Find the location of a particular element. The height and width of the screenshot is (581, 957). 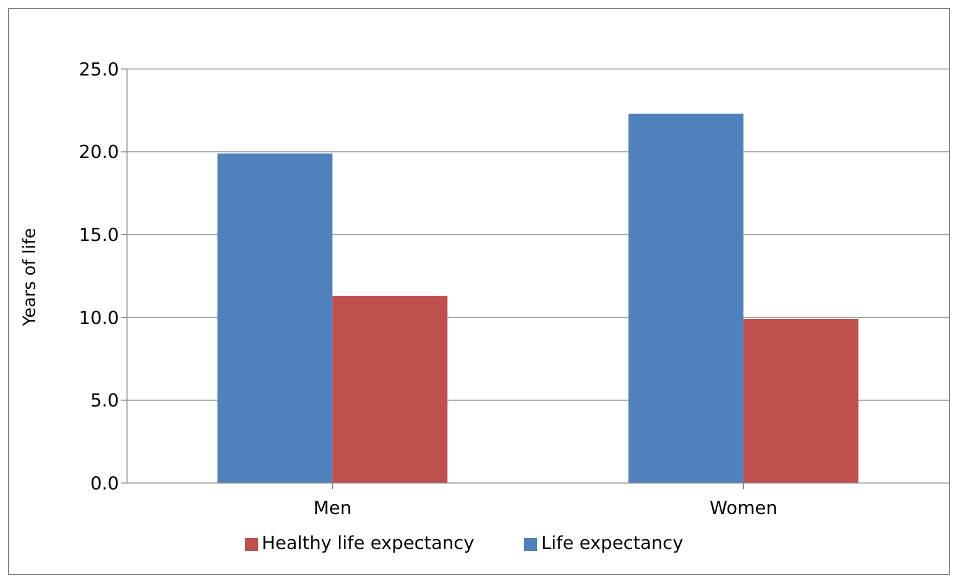

y-tick-label: 20.0 is located at coordinates (98, 153).